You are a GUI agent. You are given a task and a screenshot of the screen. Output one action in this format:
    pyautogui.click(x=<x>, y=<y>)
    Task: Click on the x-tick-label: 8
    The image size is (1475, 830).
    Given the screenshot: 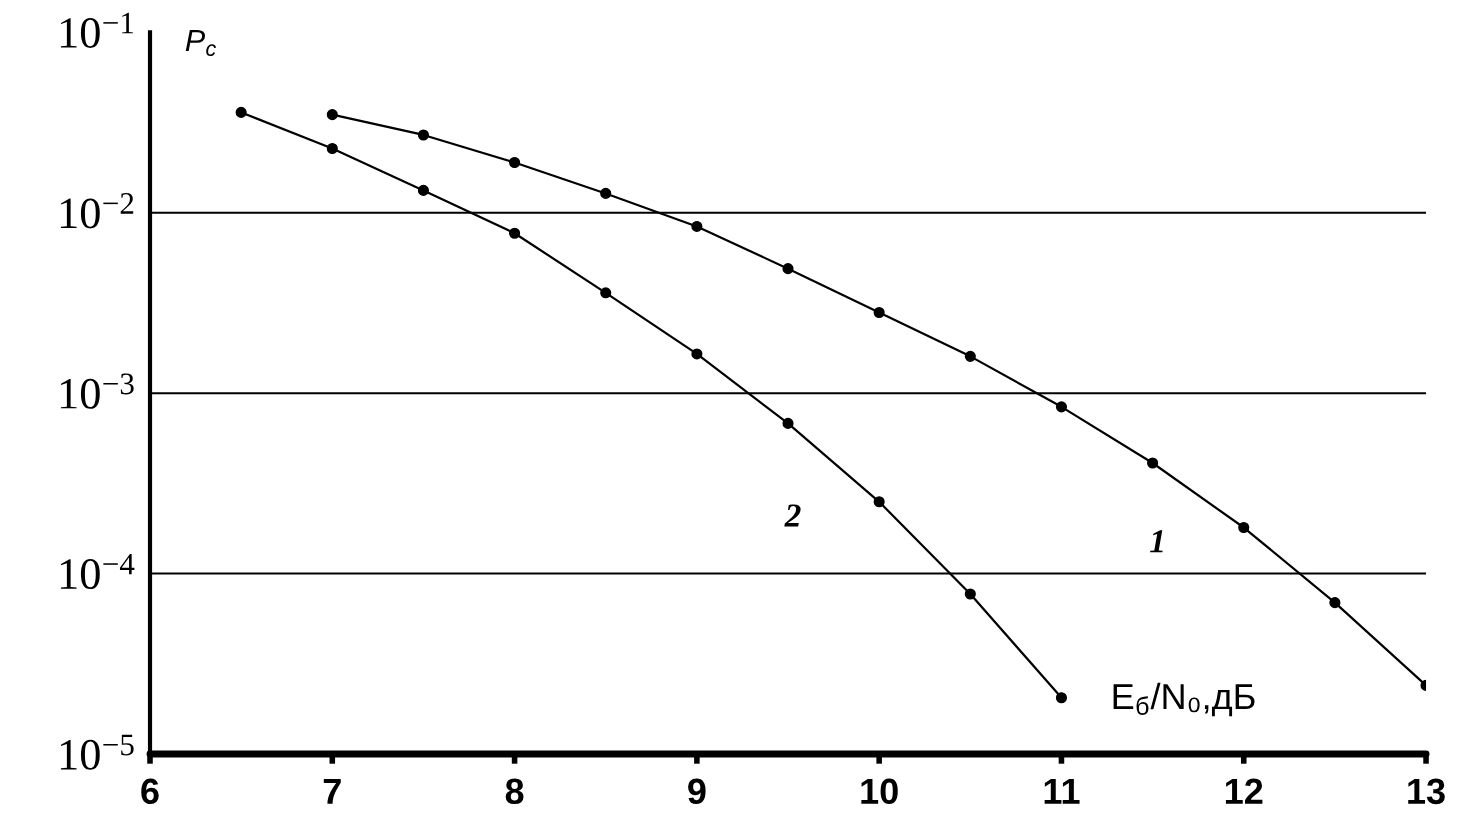 What is the action you would take?
    pyautogui.click(x=514, y=791)
    